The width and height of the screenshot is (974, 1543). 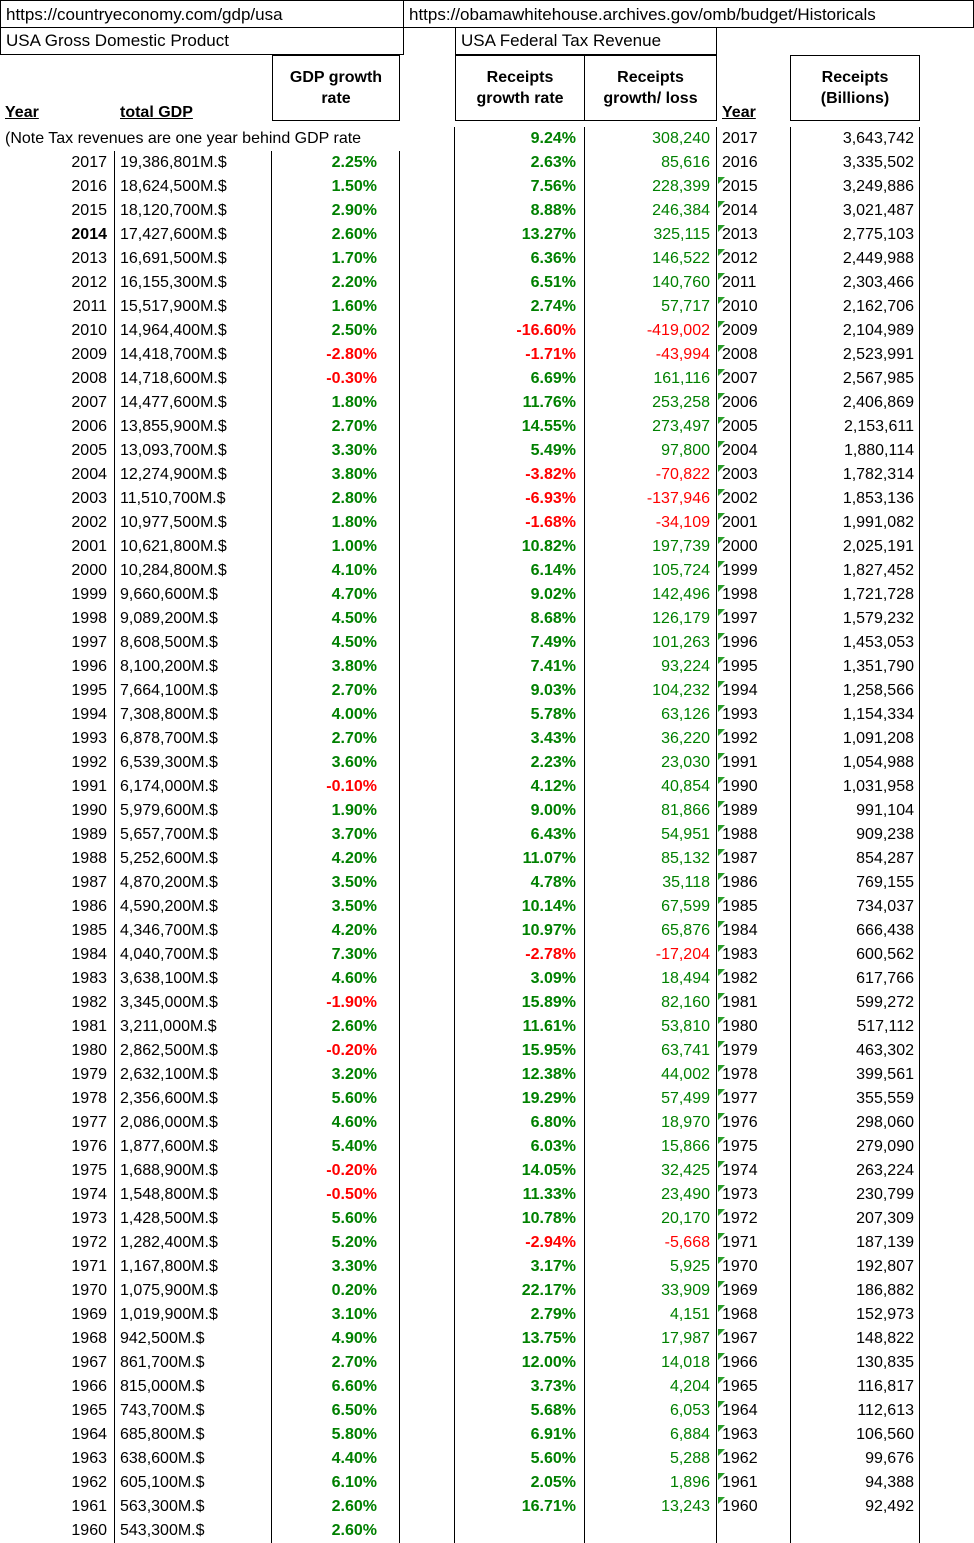 What do you see at coordinates (336, 331) in the screenshot?
I see `gdp-growth-rate-cell: 2.50%` at bounding box center [336, 331].